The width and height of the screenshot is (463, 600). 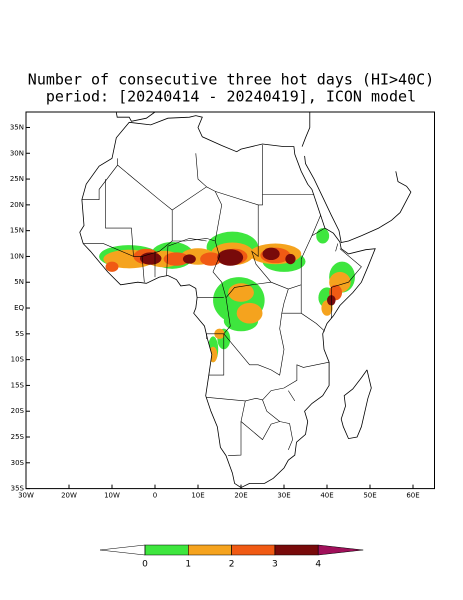 What do you see at coordinates (318, 565) in the screenshot?
I see `colorbar-label: 4` at bounding box center [318, 565].